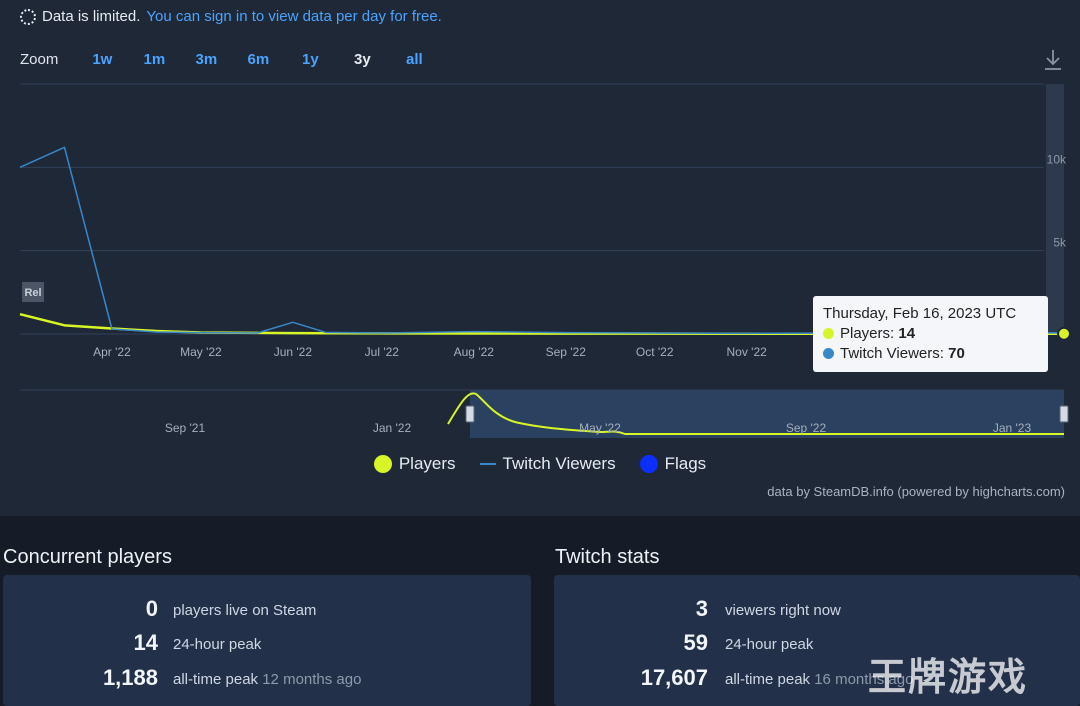 This screenshot has height=706, width=1080. Describe the element at coordinates (1012, 428) in the screenshot. I see `navigator-tick-label: Jan '23` at that location.